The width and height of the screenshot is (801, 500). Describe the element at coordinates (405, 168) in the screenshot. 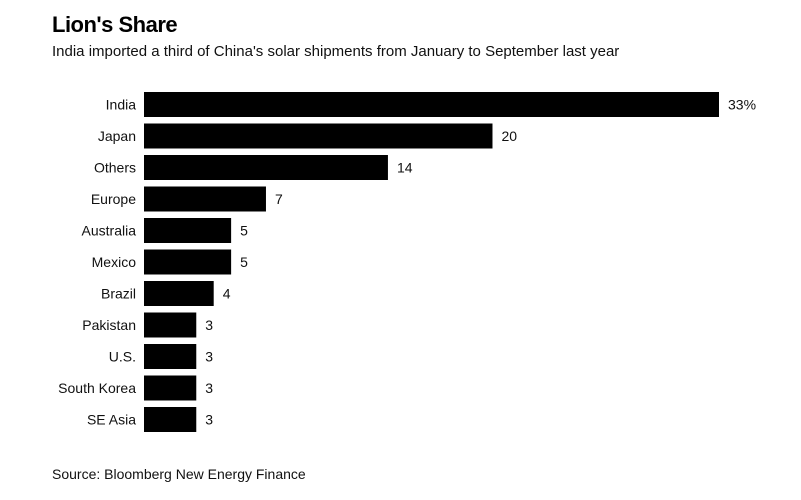

I see `value-label-others: 14` at that location.